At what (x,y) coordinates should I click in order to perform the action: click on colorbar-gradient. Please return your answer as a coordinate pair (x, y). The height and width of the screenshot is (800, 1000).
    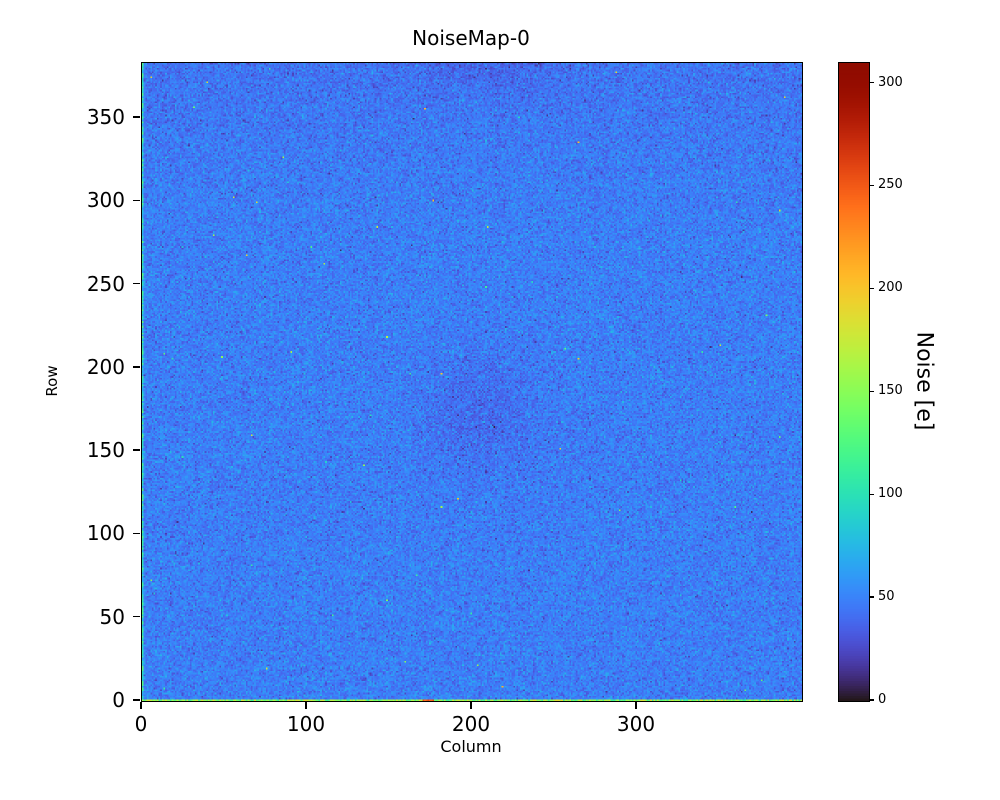
    Looking at the image, I should click on (854, 382).